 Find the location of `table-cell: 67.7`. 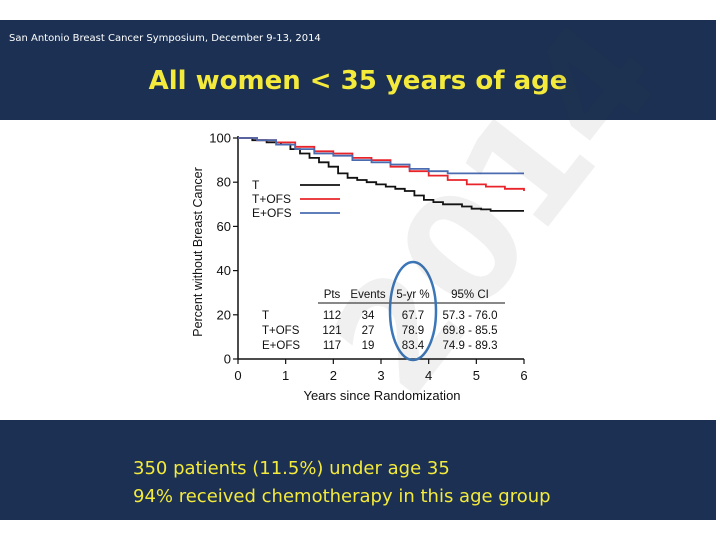

table-cell: 67.7 is located at coordinates (413, 316).